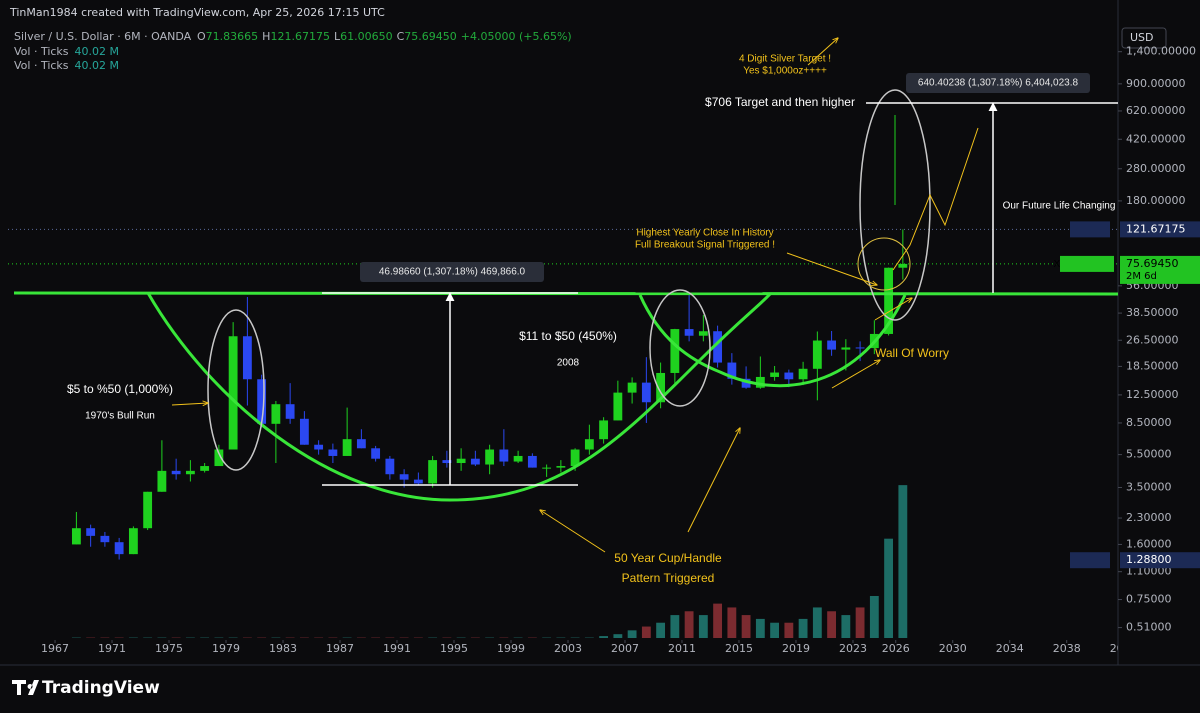  Describe the element at coordinates (511, 648) in the screenshot. I see `x-tick-label: 1999` at that location.